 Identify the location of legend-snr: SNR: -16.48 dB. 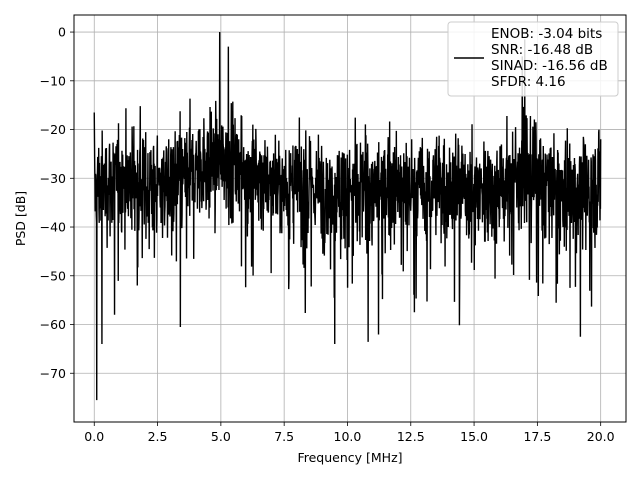
(542, 50).